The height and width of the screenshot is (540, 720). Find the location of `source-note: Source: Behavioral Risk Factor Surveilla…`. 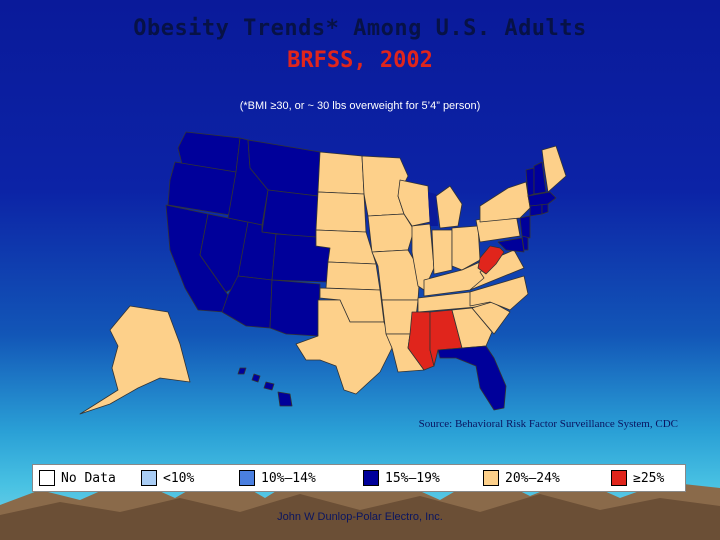

source-note: Source: Behavioral Risk Factor Surveilla… is located at coordinates (548, 424).